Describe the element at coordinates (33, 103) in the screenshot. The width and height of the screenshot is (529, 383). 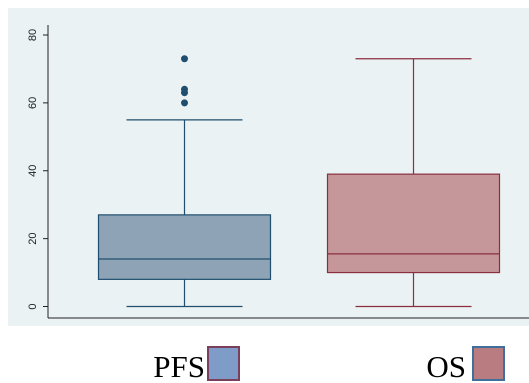
I see `y-tick-label-60: 60` at that location.